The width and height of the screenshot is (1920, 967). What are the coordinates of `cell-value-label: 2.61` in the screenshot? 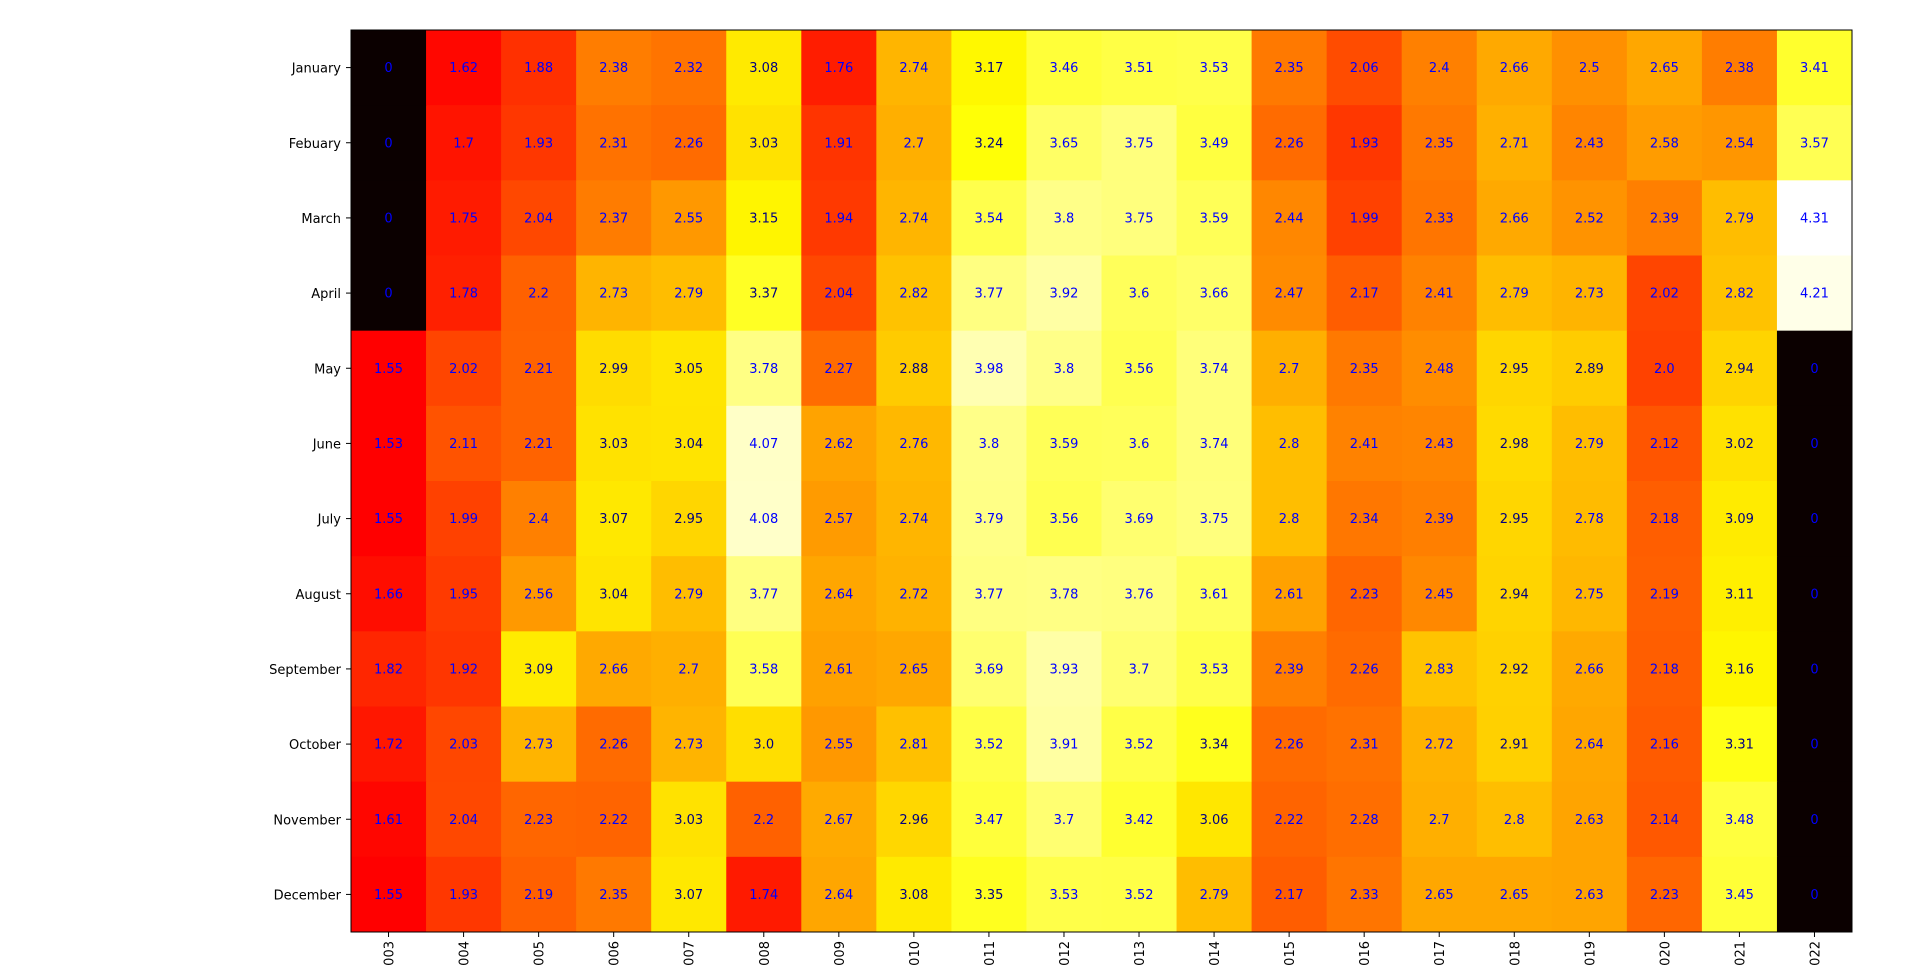 It's located at (1289, 594).